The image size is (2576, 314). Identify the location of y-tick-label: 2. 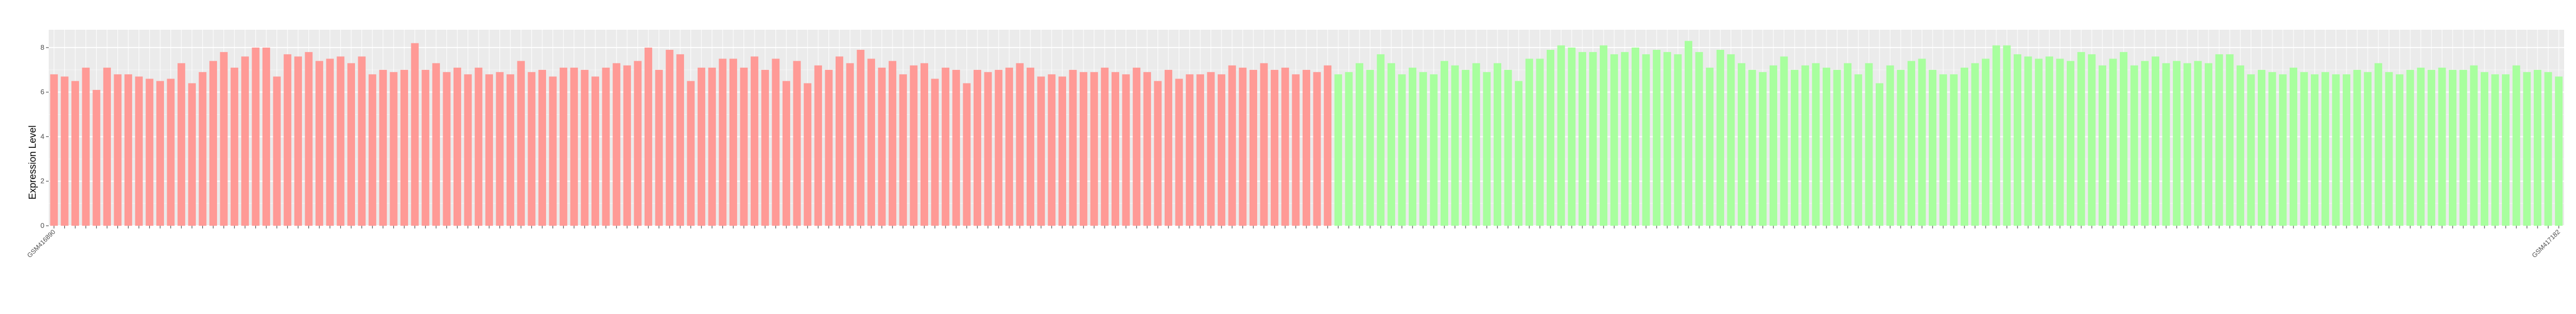
(42, 181).